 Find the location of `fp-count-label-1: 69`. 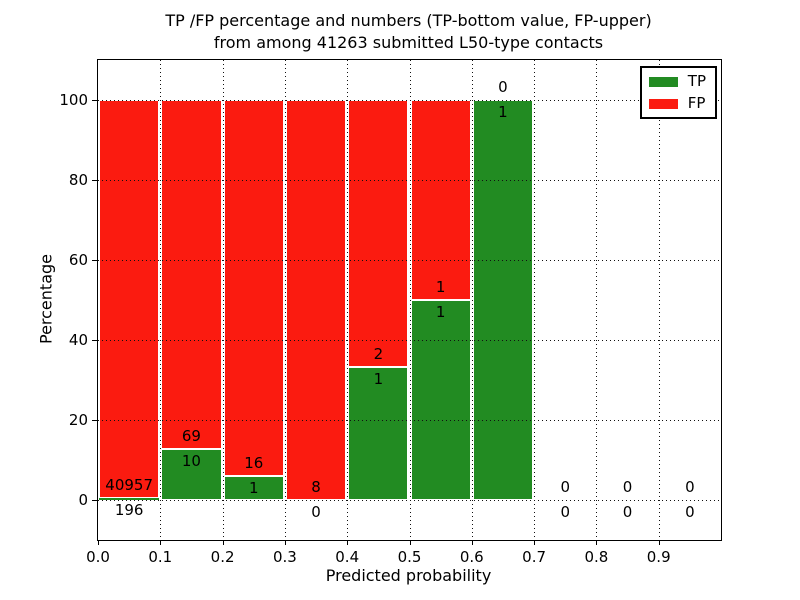

fp-count-label-1: 69 is located at coordinates (191, 436).